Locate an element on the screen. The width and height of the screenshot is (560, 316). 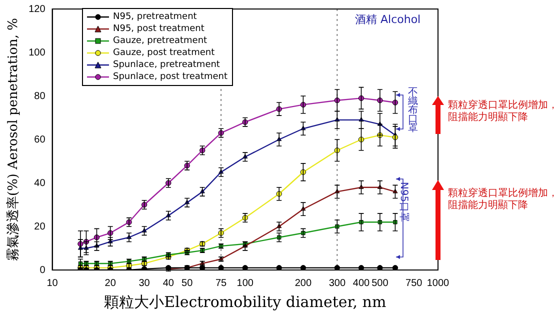
y-tick-label: 0 is located at coordinates (43, 270).